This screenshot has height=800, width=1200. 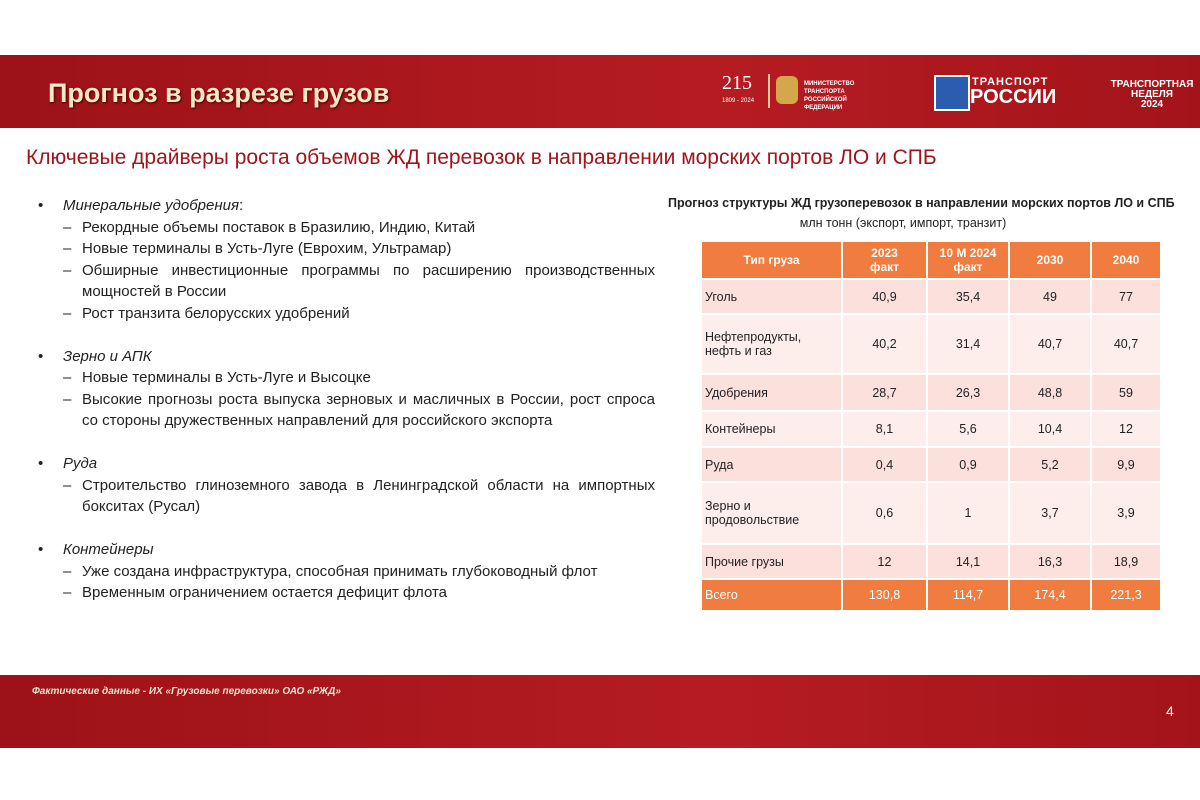 I want to click on footer-band, so click(x=600, y=711).